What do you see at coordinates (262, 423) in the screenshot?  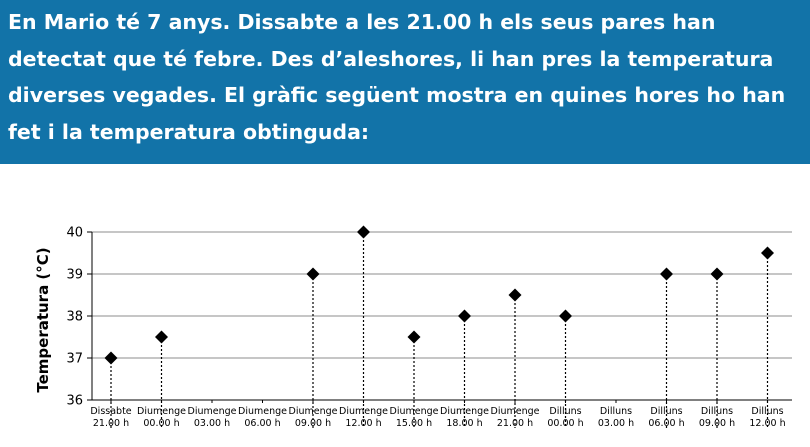 I see `x-tick-label-time: 06.00 h` at bounding box center [262, 423].